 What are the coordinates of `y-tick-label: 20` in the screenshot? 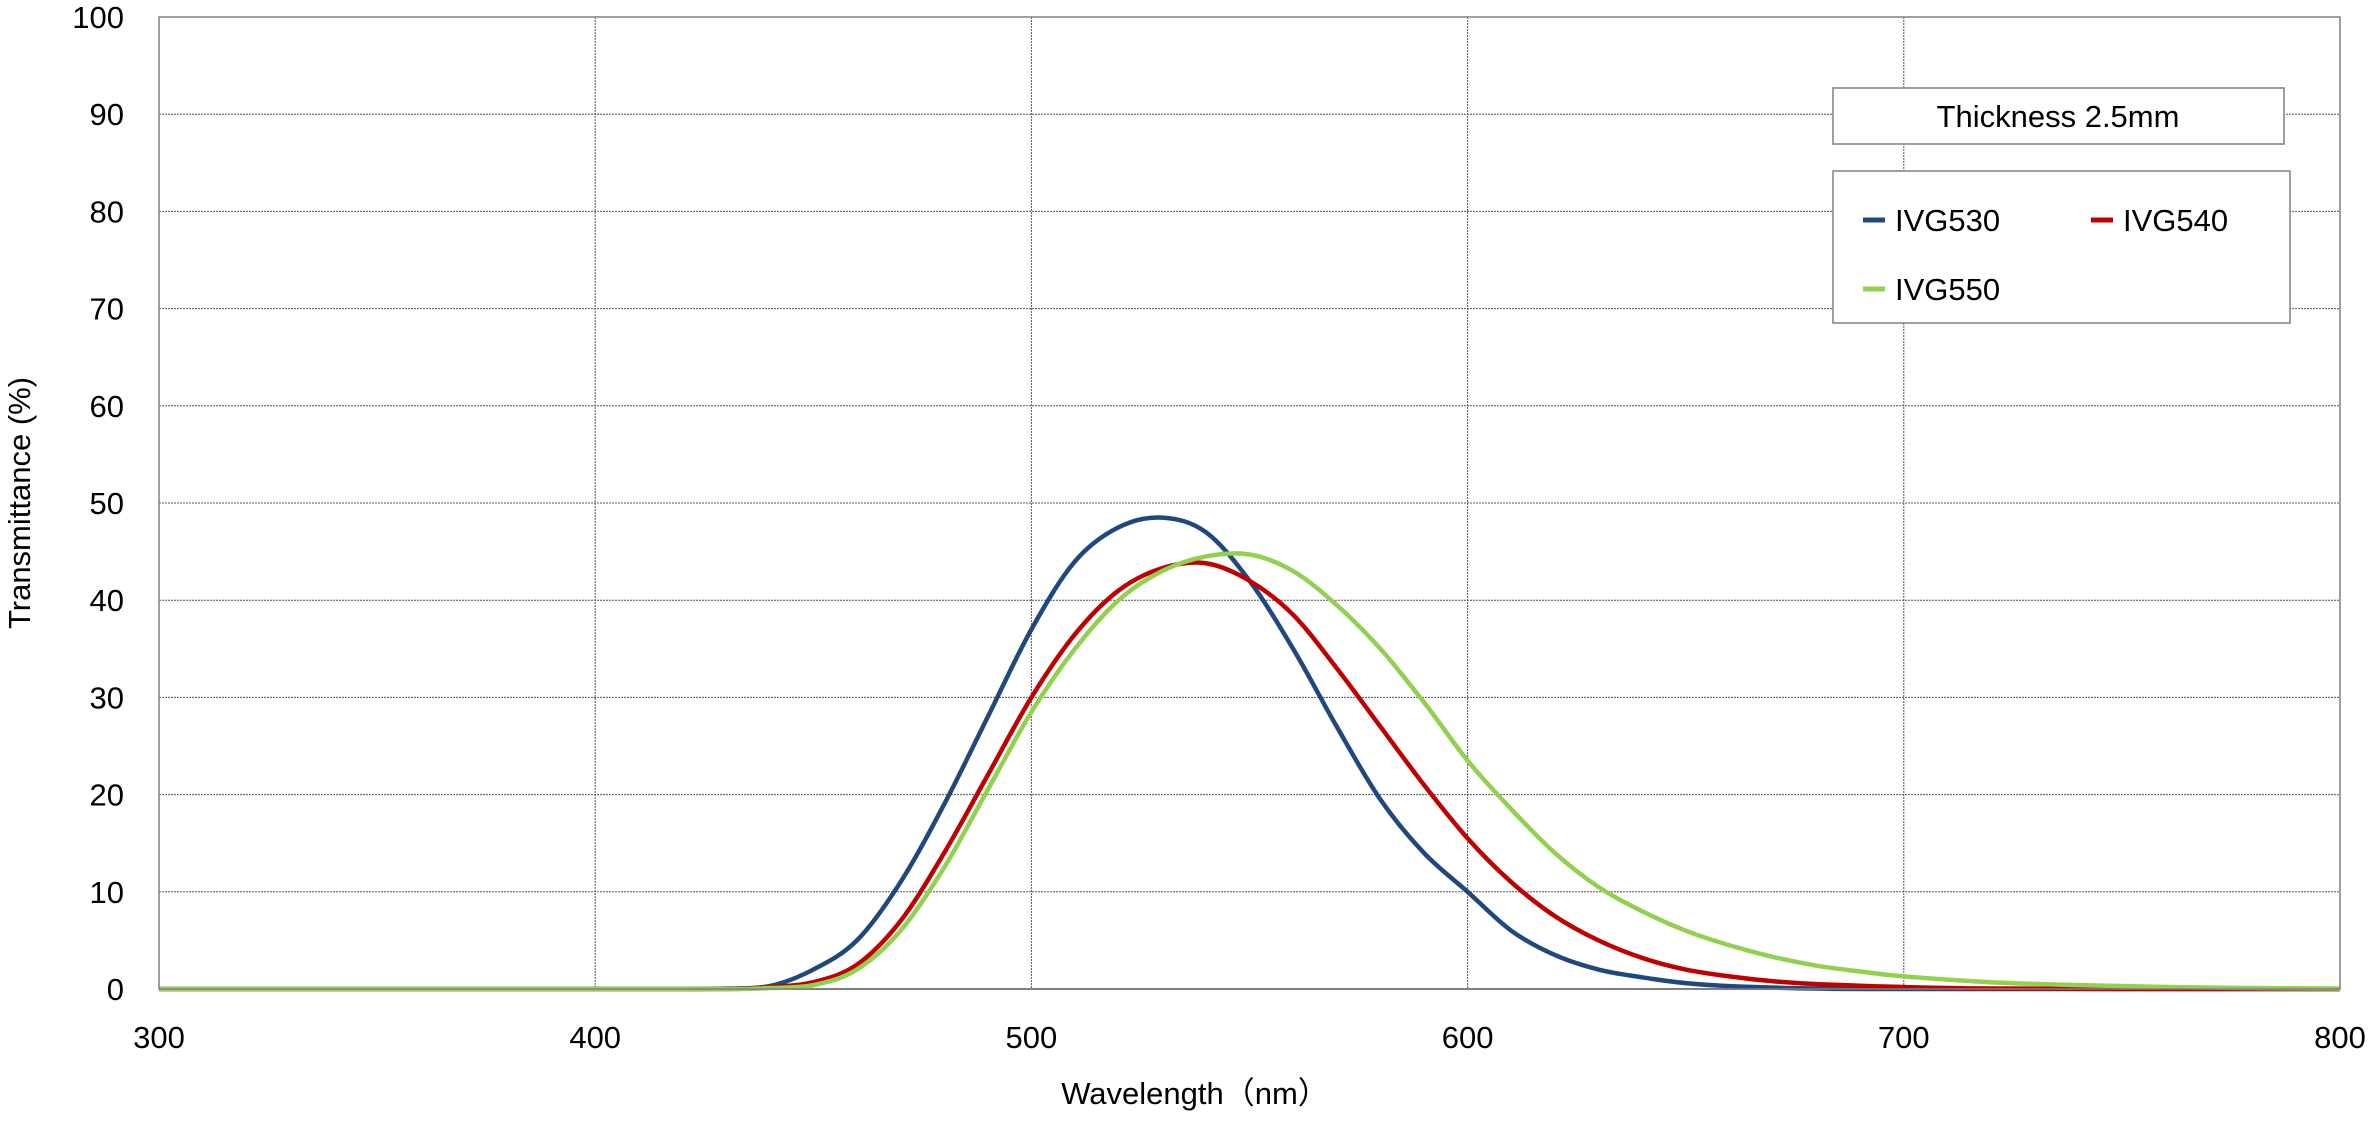 It's located at (107, 795).